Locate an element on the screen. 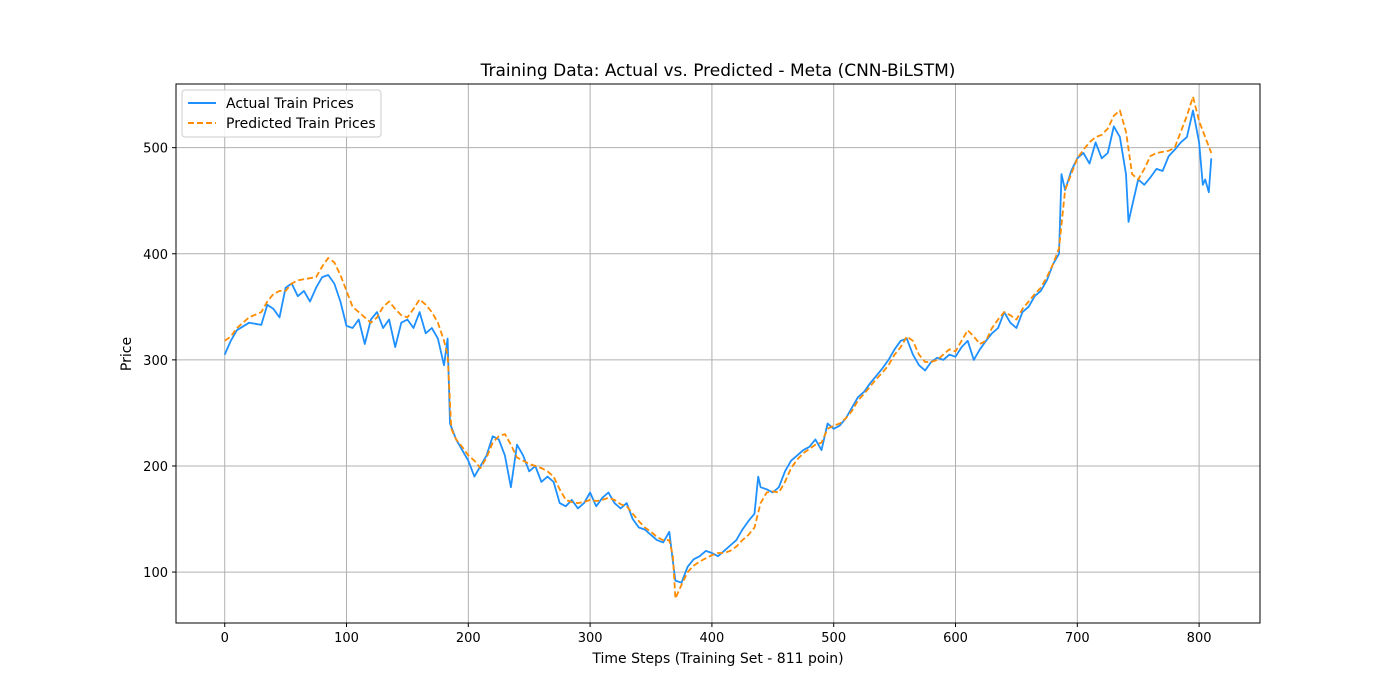 The image size is (1400, 700). y-tick-label: 100 is located at coordinates (155, 573).